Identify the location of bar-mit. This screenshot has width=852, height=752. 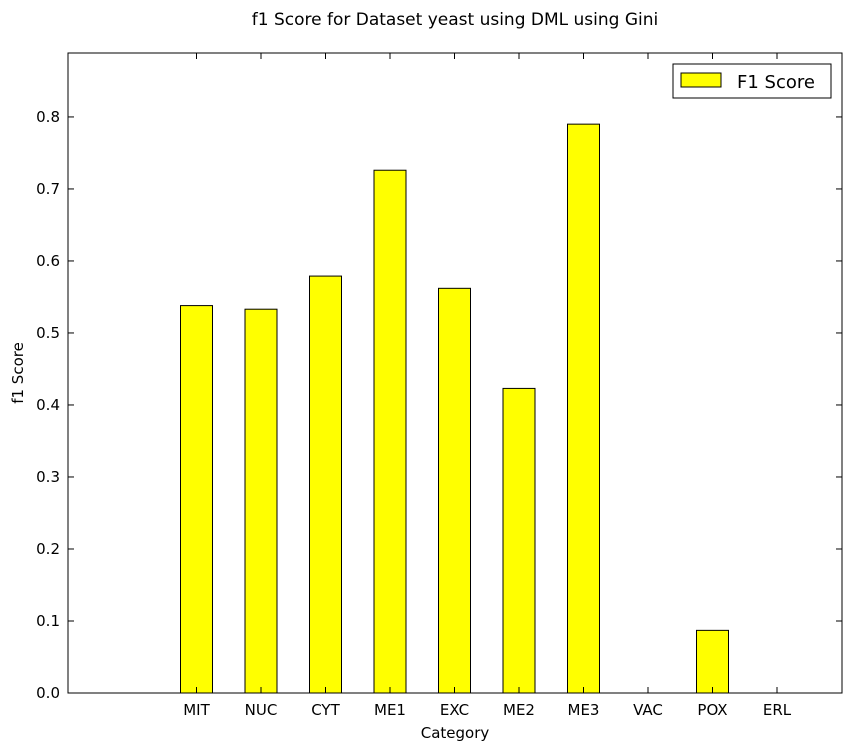
(196, 499).